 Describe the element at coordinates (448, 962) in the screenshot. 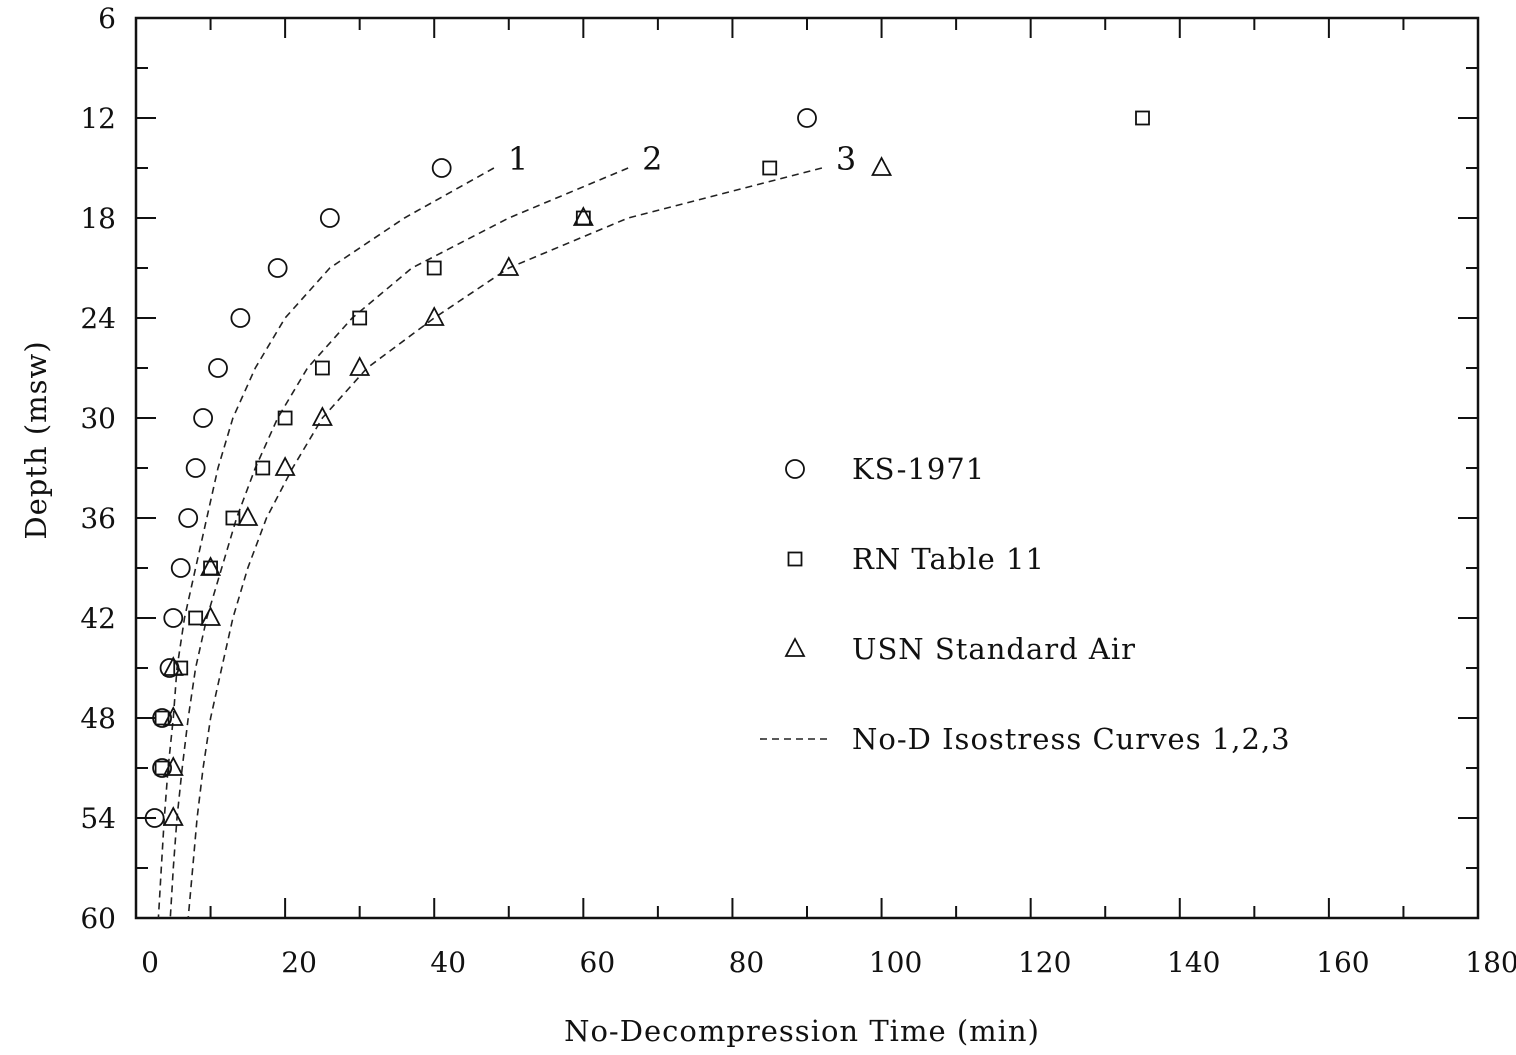

I see `x-tick-label: 40` at that location.